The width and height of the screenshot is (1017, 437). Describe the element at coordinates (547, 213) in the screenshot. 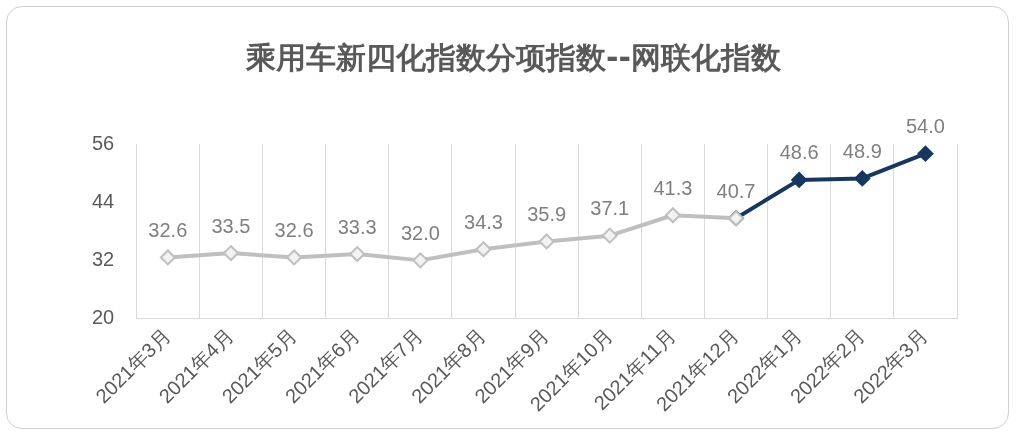

I see `data-label: 35.9` at that location.